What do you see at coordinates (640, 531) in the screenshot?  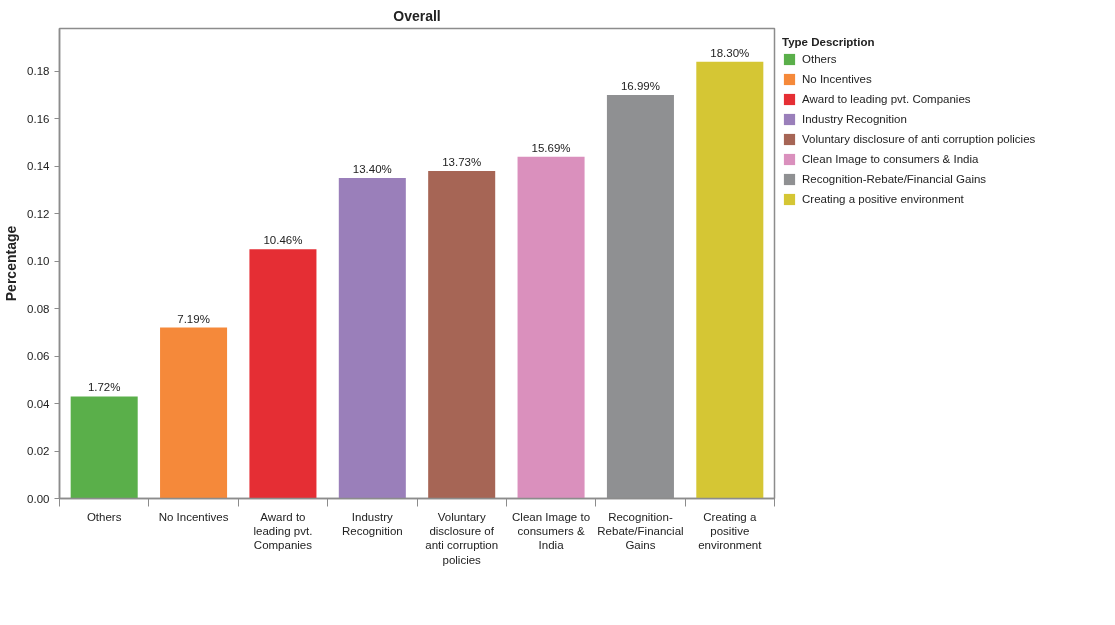 I see `x-tick-label: Recognition-Rebate/Financial Gains` at bounding box center [640, 531].